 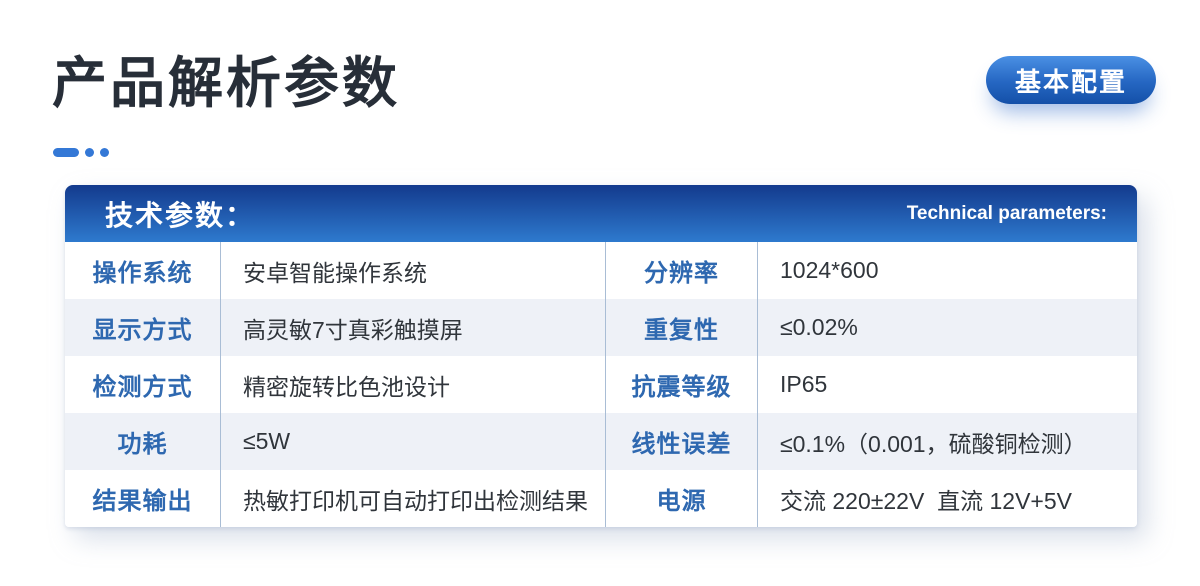 What do you see at coordinates (142, 444) in the screenshot?
I see `param-label: 功耗` at bounding box center [142, 444].